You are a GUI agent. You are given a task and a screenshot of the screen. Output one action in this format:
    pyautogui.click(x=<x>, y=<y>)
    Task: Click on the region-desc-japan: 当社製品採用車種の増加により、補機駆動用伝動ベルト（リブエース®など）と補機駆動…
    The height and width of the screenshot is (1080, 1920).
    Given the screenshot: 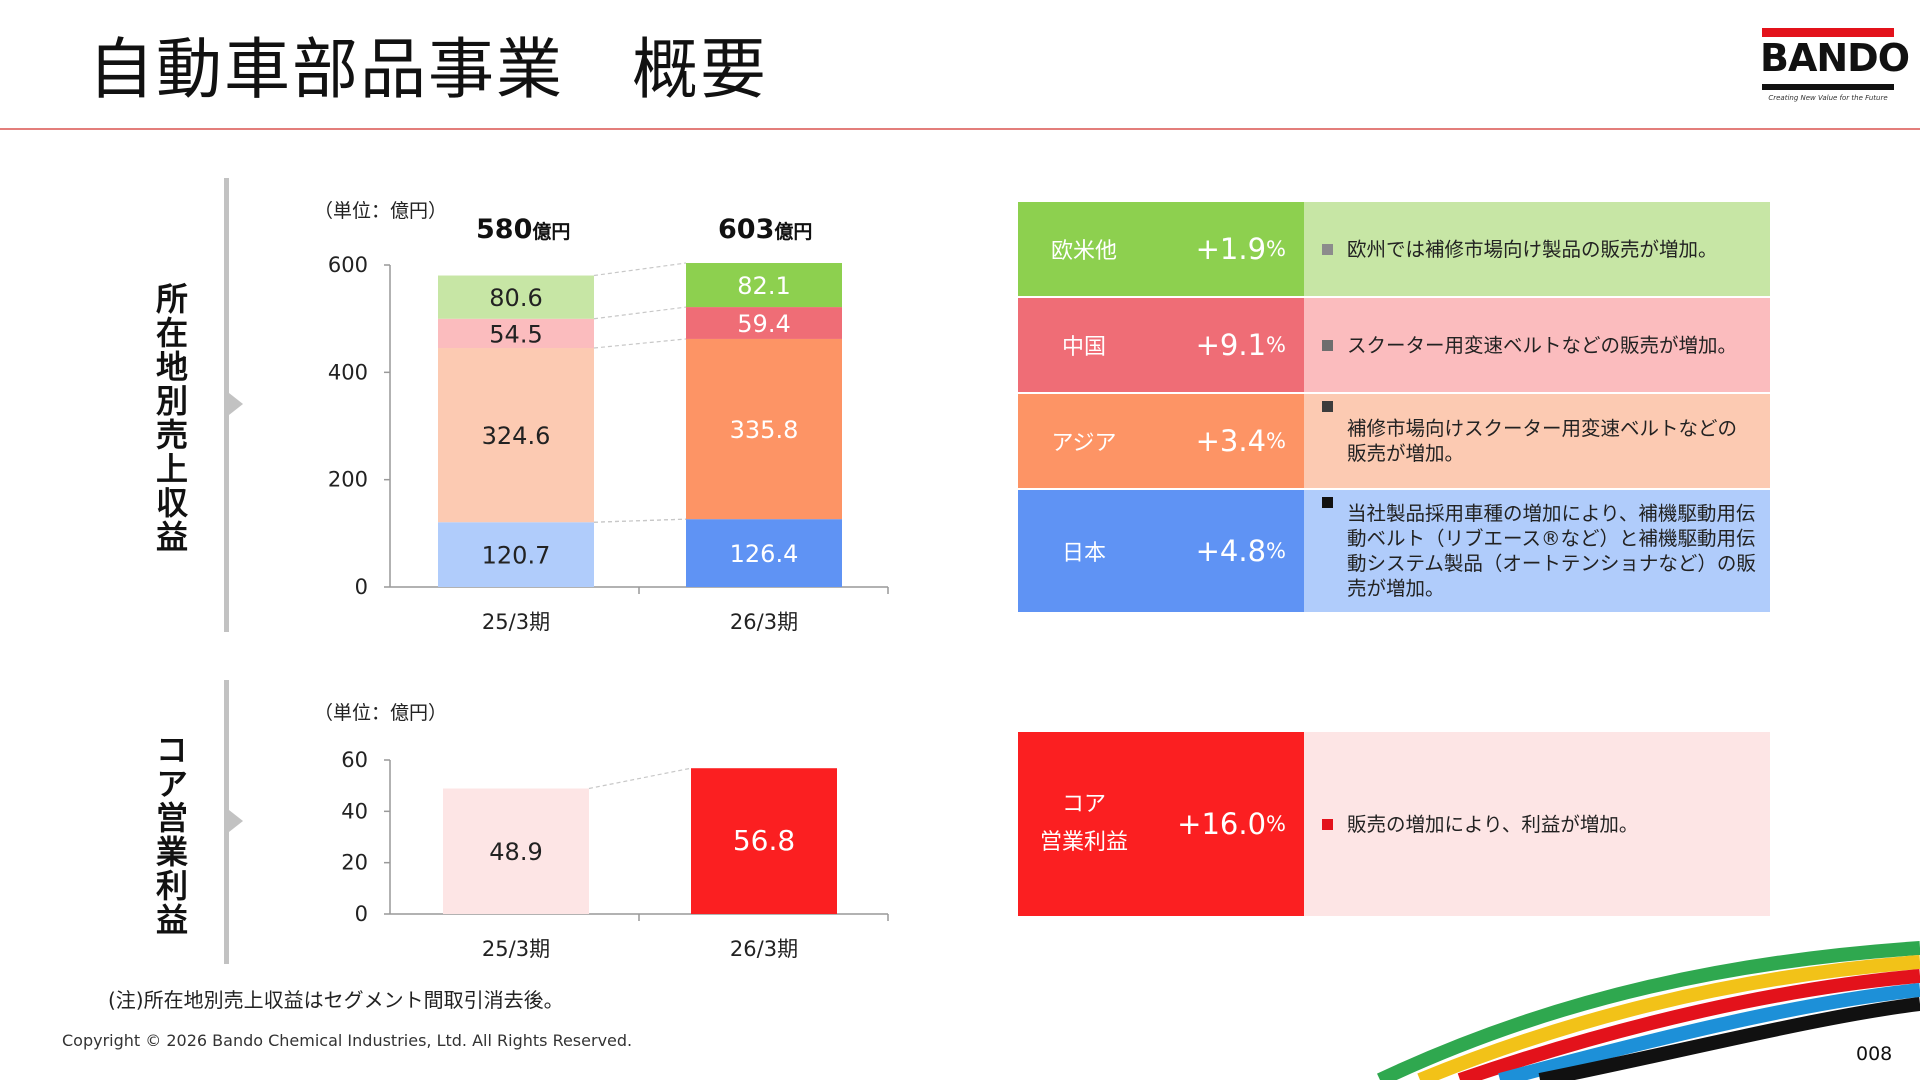 What is the action you would take?
    pyautogui.click(x=1537, y=551)
    